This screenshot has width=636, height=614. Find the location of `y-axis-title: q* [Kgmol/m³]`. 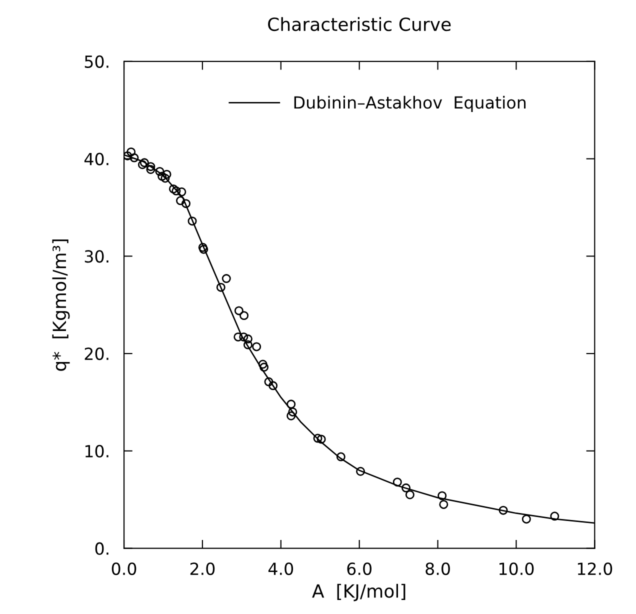

y-axis-title: q* [Kgmol/m³] is located at coordinates (61, 305).